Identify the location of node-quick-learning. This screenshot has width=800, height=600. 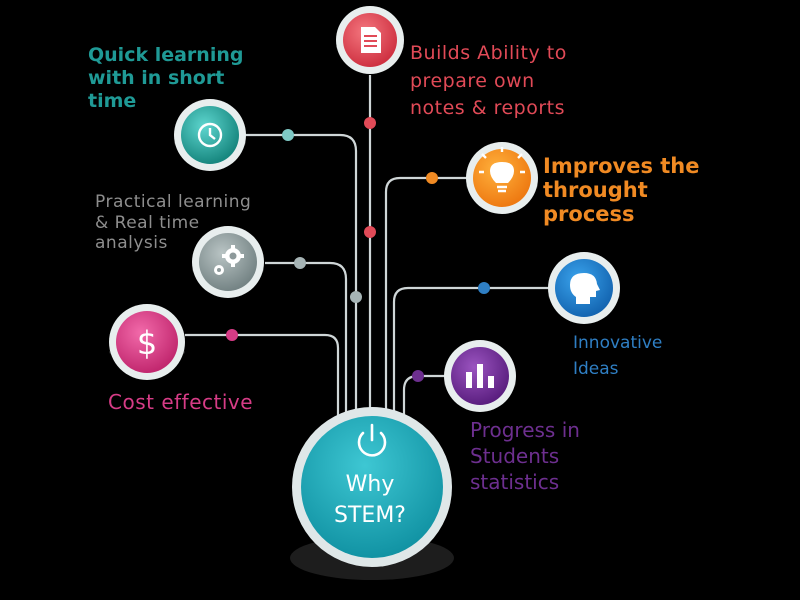
(210, 135).